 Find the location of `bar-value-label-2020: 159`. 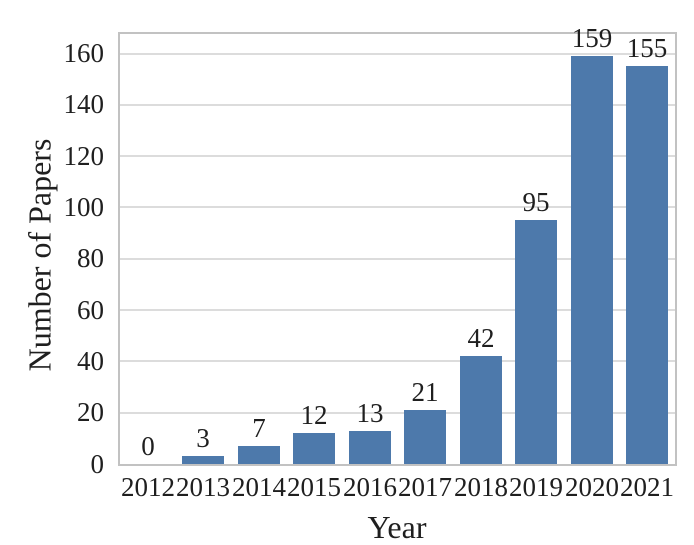

bar-value-label-2020: 159 is located at coordinates (592, 38).